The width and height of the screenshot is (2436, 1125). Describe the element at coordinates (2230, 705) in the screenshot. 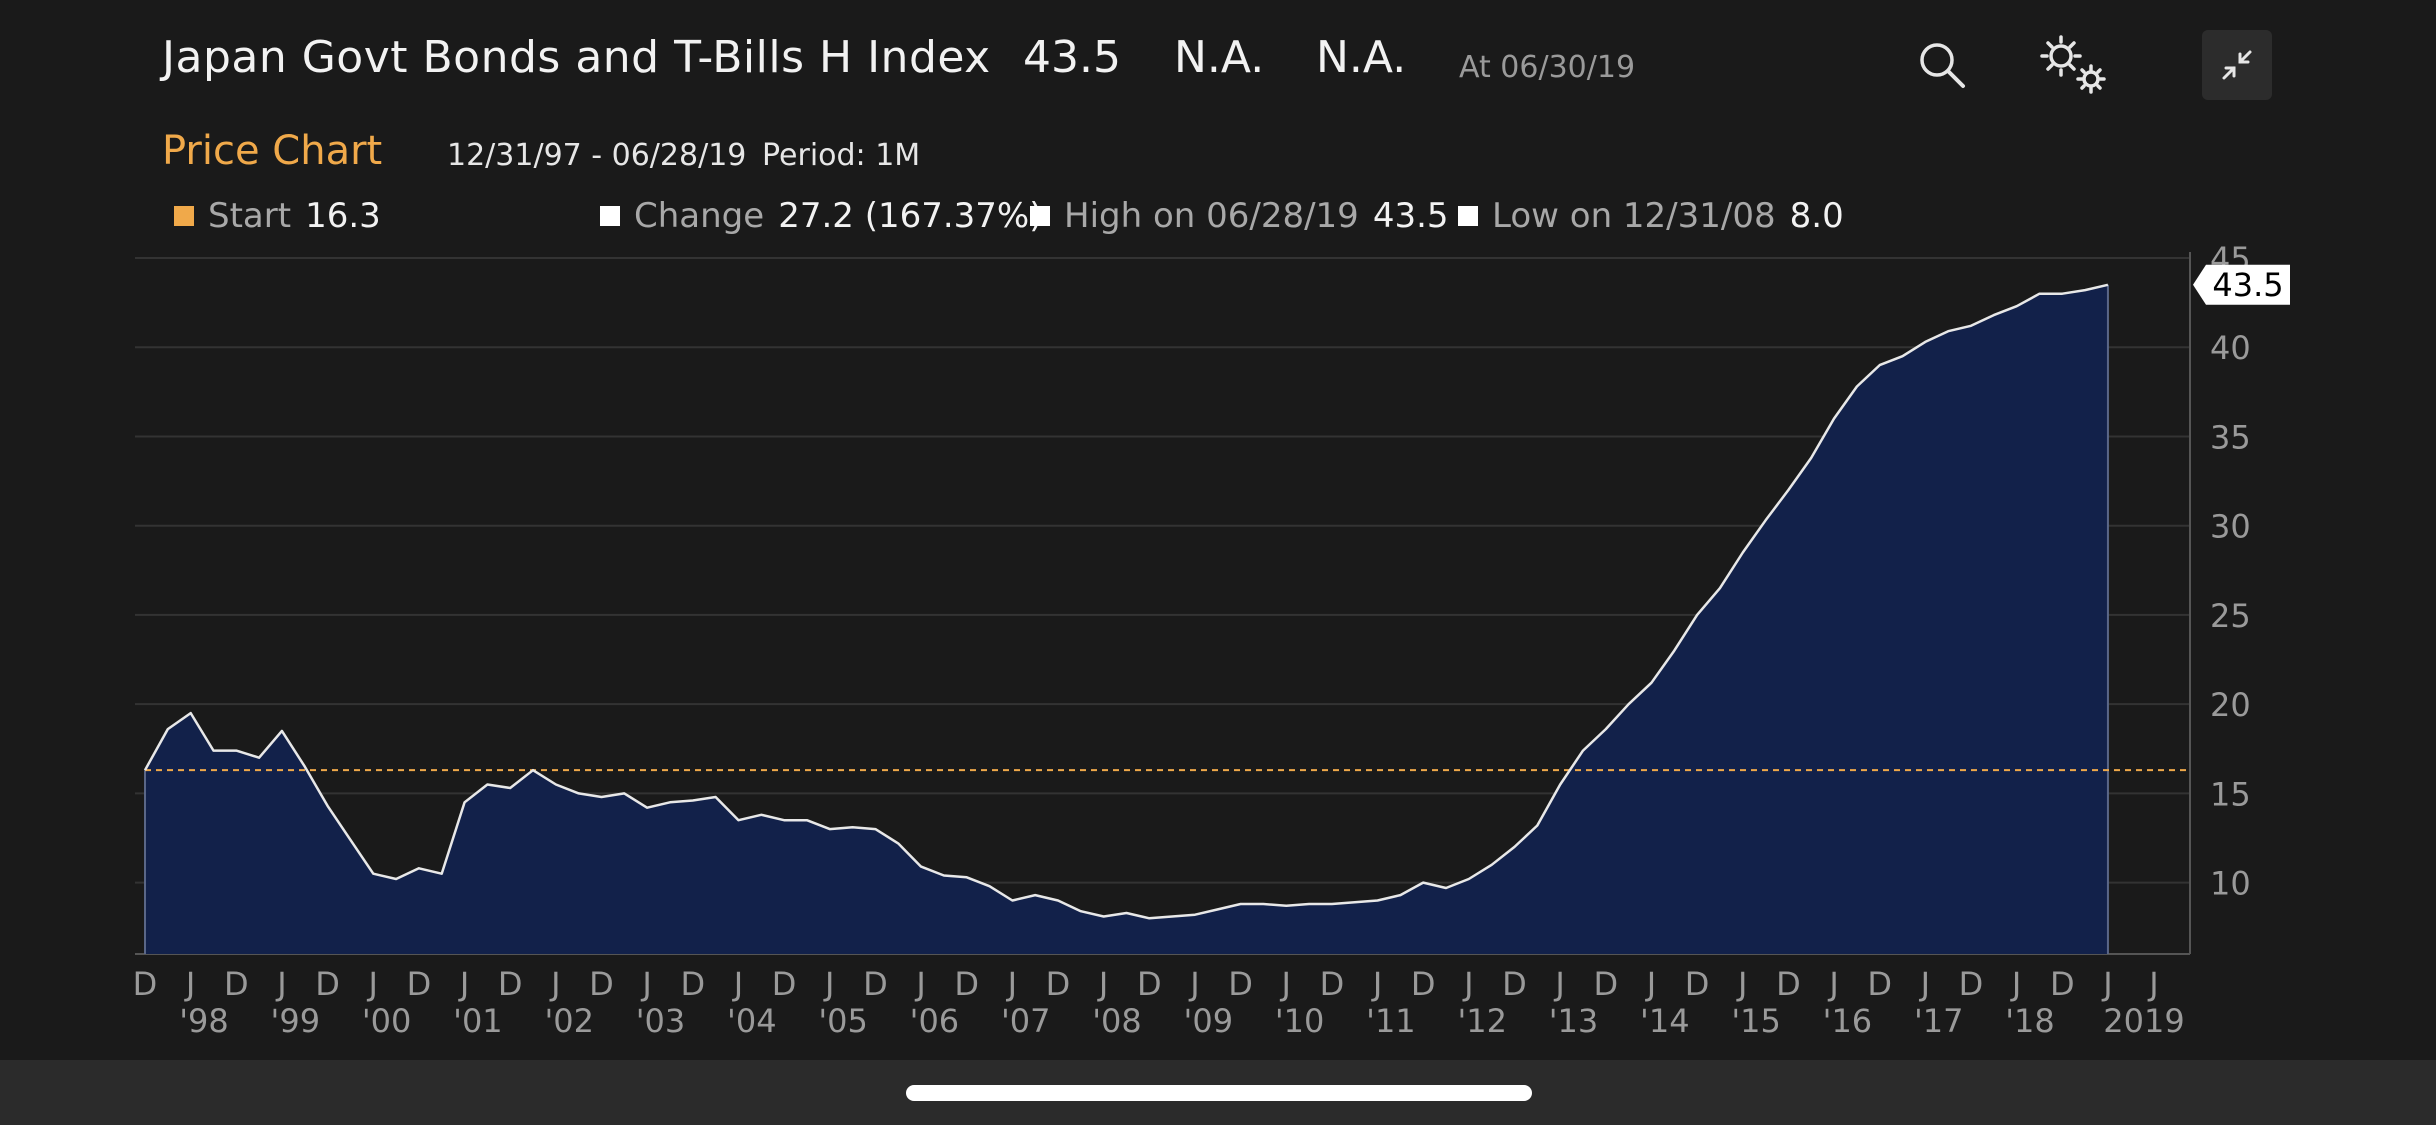

I see `y-tick-label: 20` at that location.